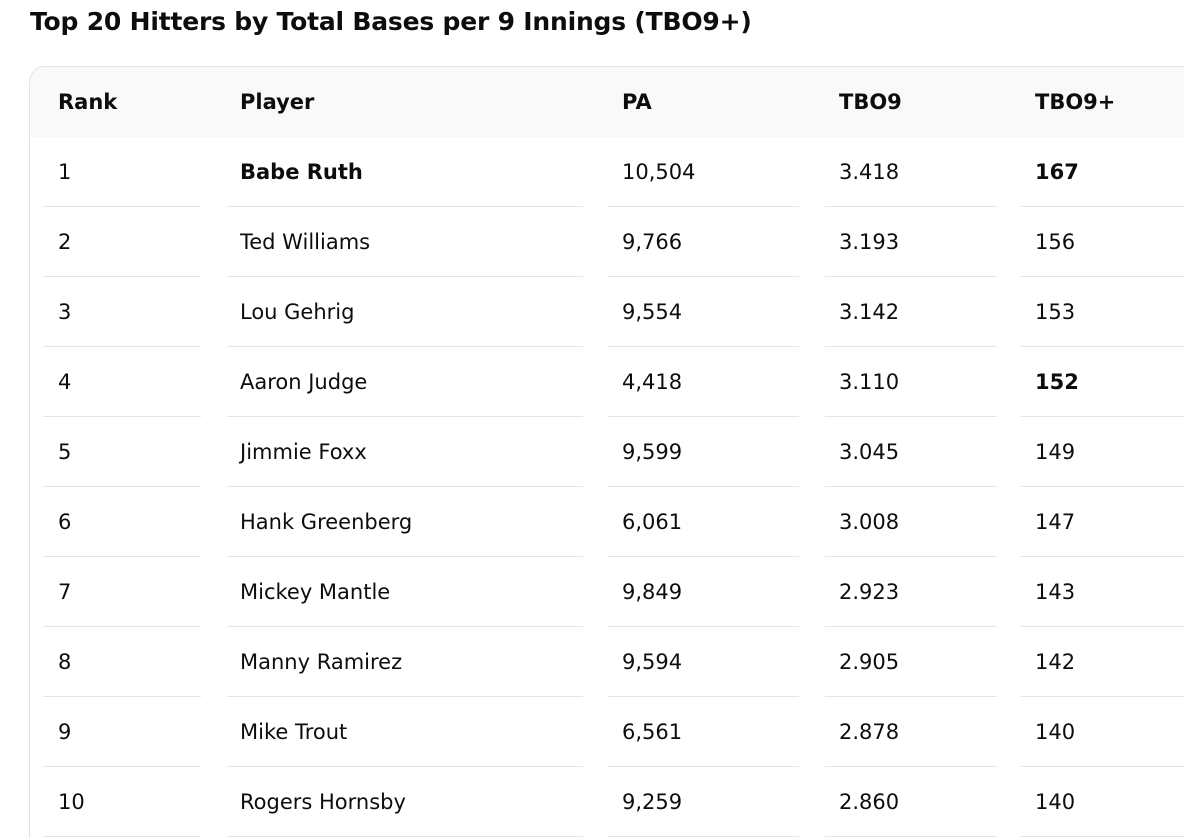 This screenshot has height=838, width=1184. Describe the element at coordinates (652, 452) in the screenshot. I see `pa-cell: 9,599` at that location.